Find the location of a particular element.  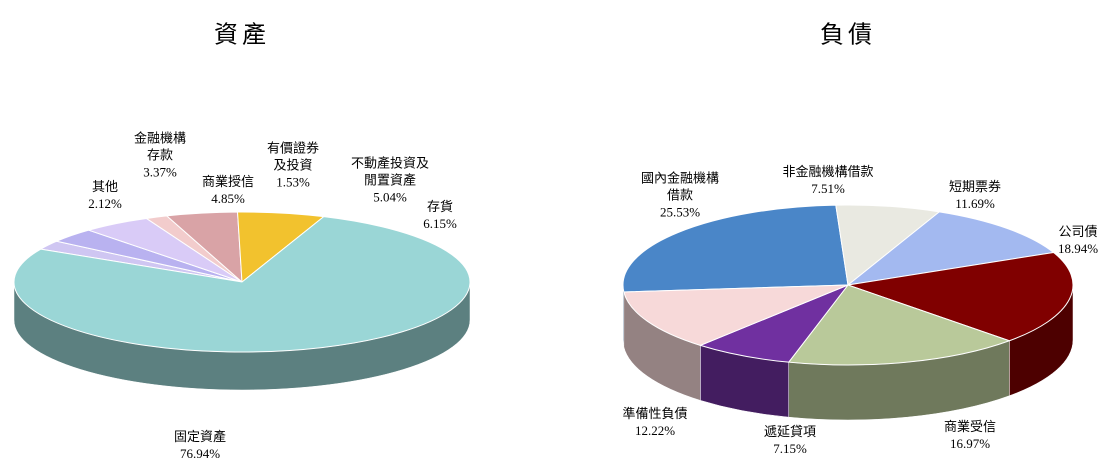

value-label: 1.53% is located at coordinates (293, 182).